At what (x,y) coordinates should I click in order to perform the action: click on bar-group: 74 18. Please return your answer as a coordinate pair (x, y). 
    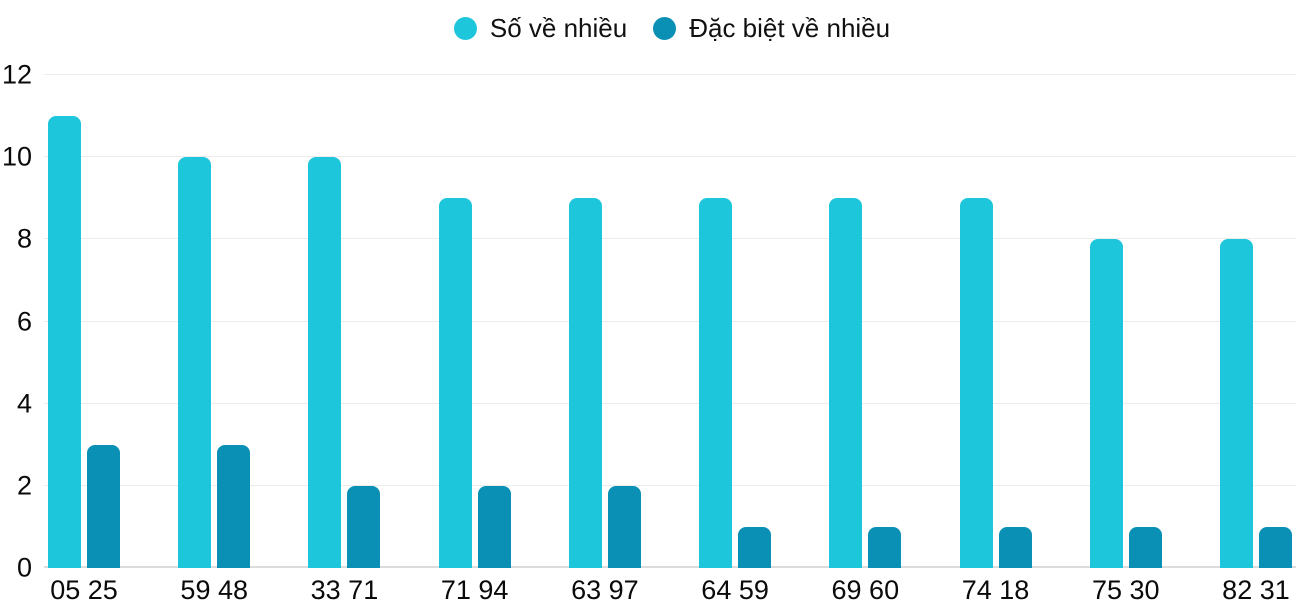
    Looking at the image, I should click on (995, 339).